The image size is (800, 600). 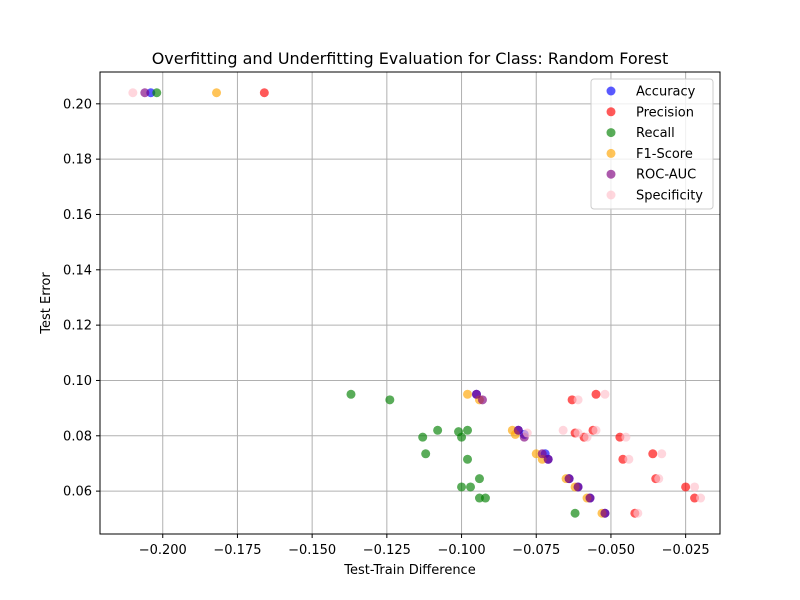 I want to click on y-axis-label: Test Error, so click(x=46, y=303).